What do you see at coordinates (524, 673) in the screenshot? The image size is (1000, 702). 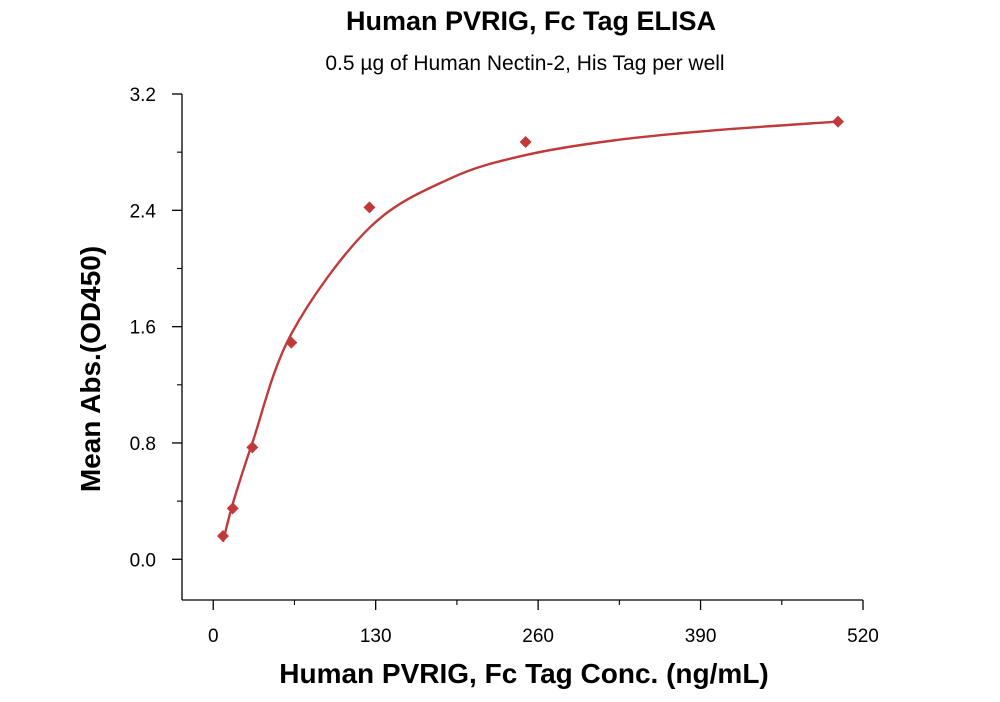 I see `x-axis-label: Human PVRIG, Fc Tag Conc. (ng/mL)` at bounding box center [524, 673].